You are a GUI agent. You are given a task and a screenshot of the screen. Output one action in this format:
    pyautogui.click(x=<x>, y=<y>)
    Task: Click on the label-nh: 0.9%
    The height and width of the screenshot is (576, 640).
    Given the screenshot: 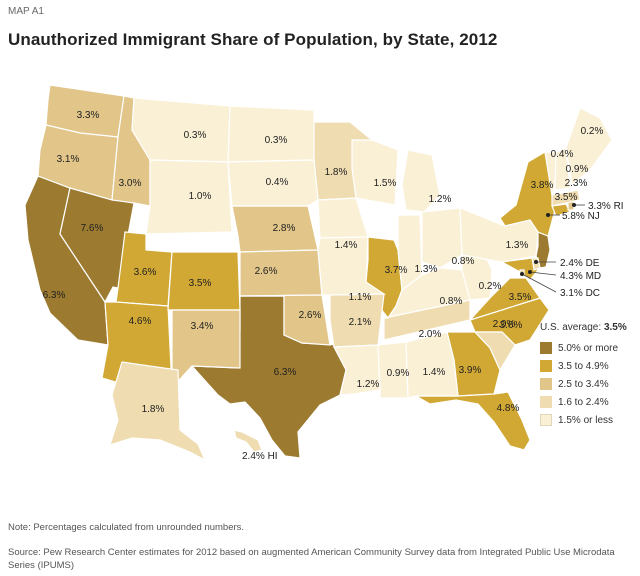 What is the action you would take?
    pyautogui.click(x=577, y=169)
    